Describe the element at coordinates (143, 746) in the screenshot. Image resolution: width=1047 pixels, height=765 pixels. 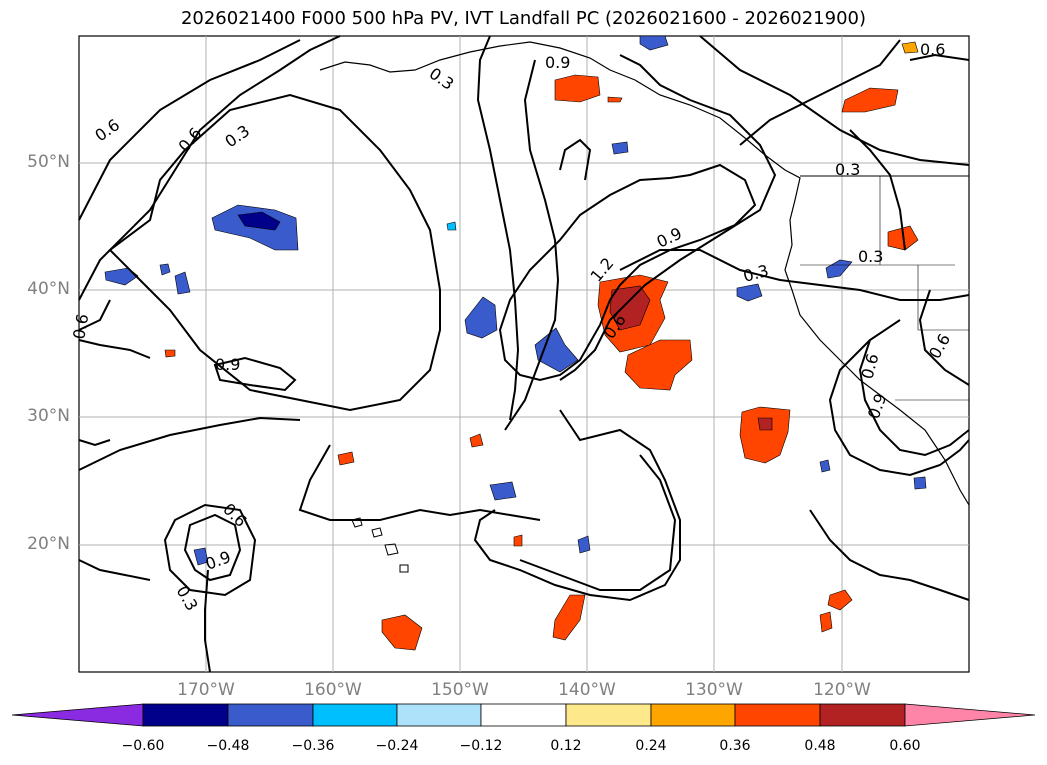
I see `colorbar-tick: −0.60` at that location.